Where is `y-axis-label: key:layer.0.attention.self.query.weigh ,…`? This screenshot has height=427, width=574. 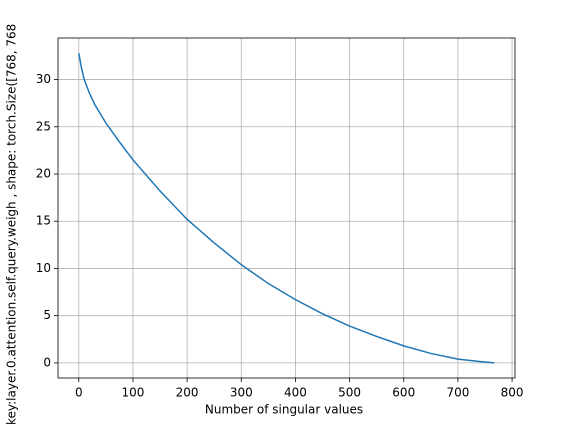
y-axis-label: key:layer.0.attention.self.query.weigh ,… is located at coordinates (12, 224).